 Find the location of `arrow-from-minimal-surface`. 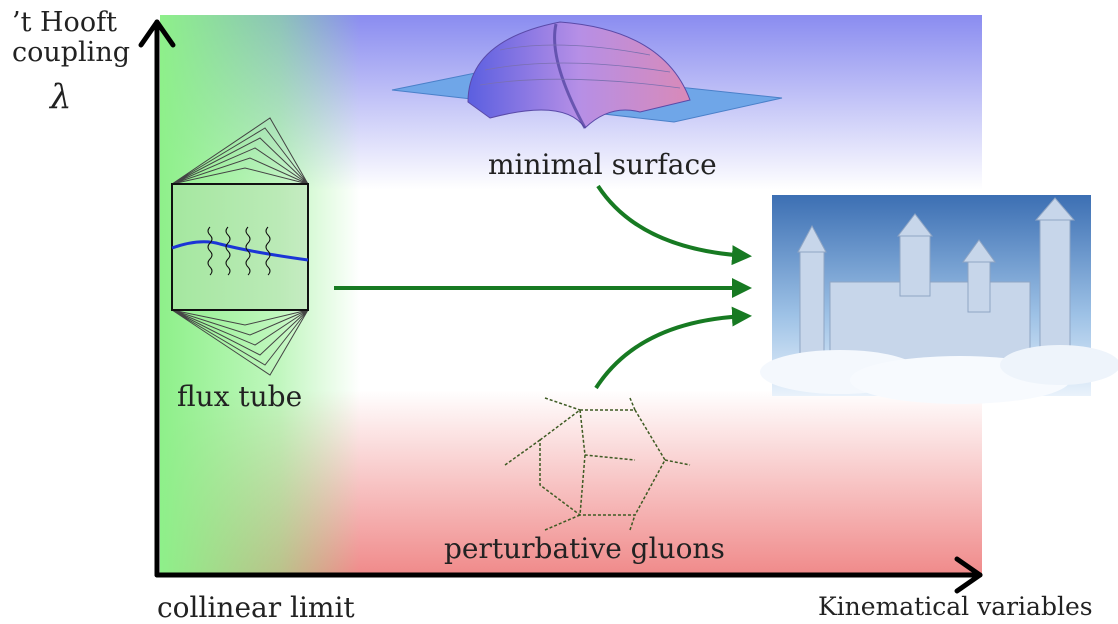

arrow-from-minimal-surface is located at coordinates (674, 225).